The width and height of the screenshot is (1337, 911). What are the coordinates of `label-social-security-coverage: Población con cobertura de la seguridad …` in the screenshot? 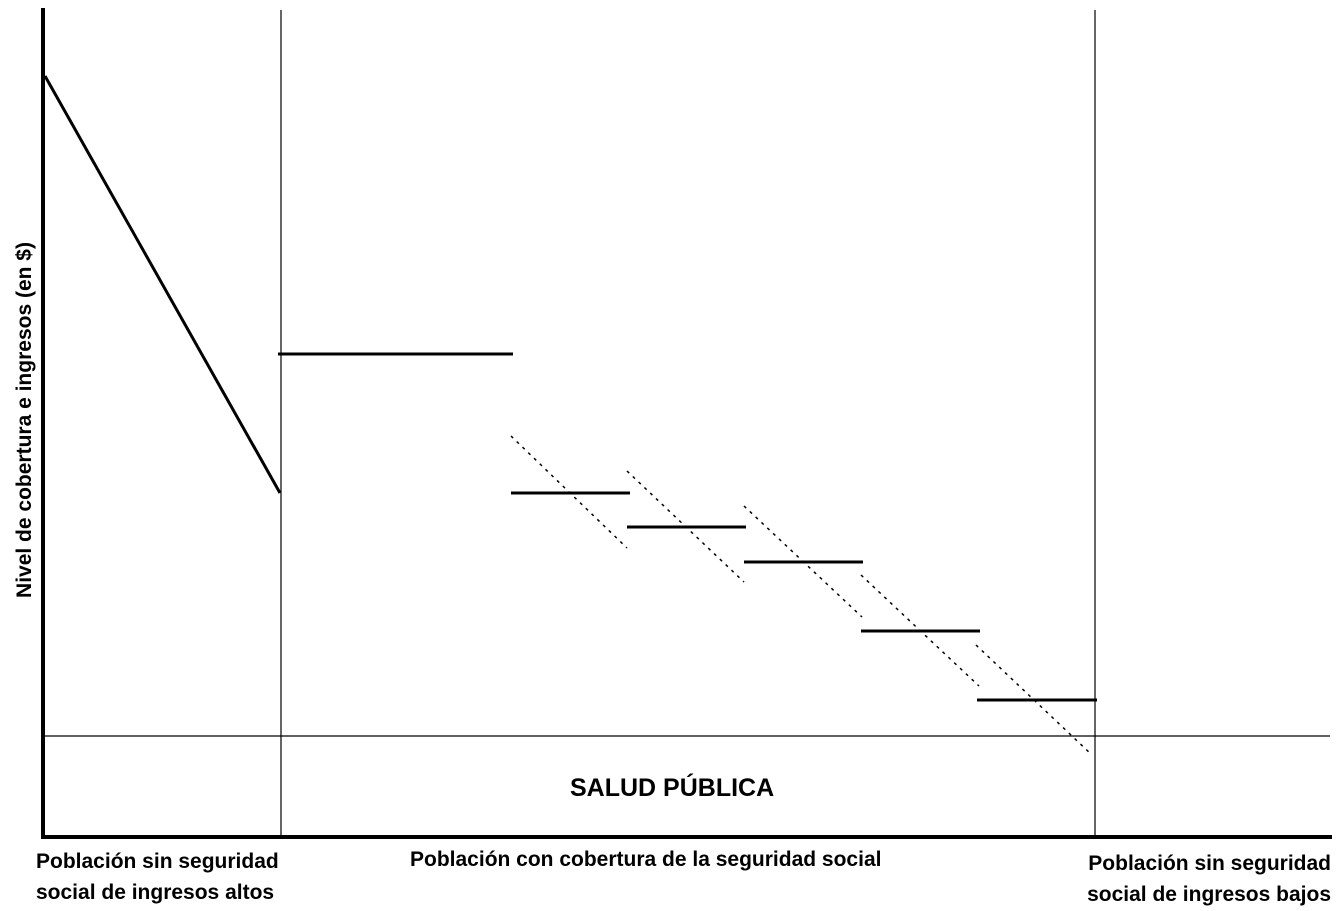 It's located at (646, 859).